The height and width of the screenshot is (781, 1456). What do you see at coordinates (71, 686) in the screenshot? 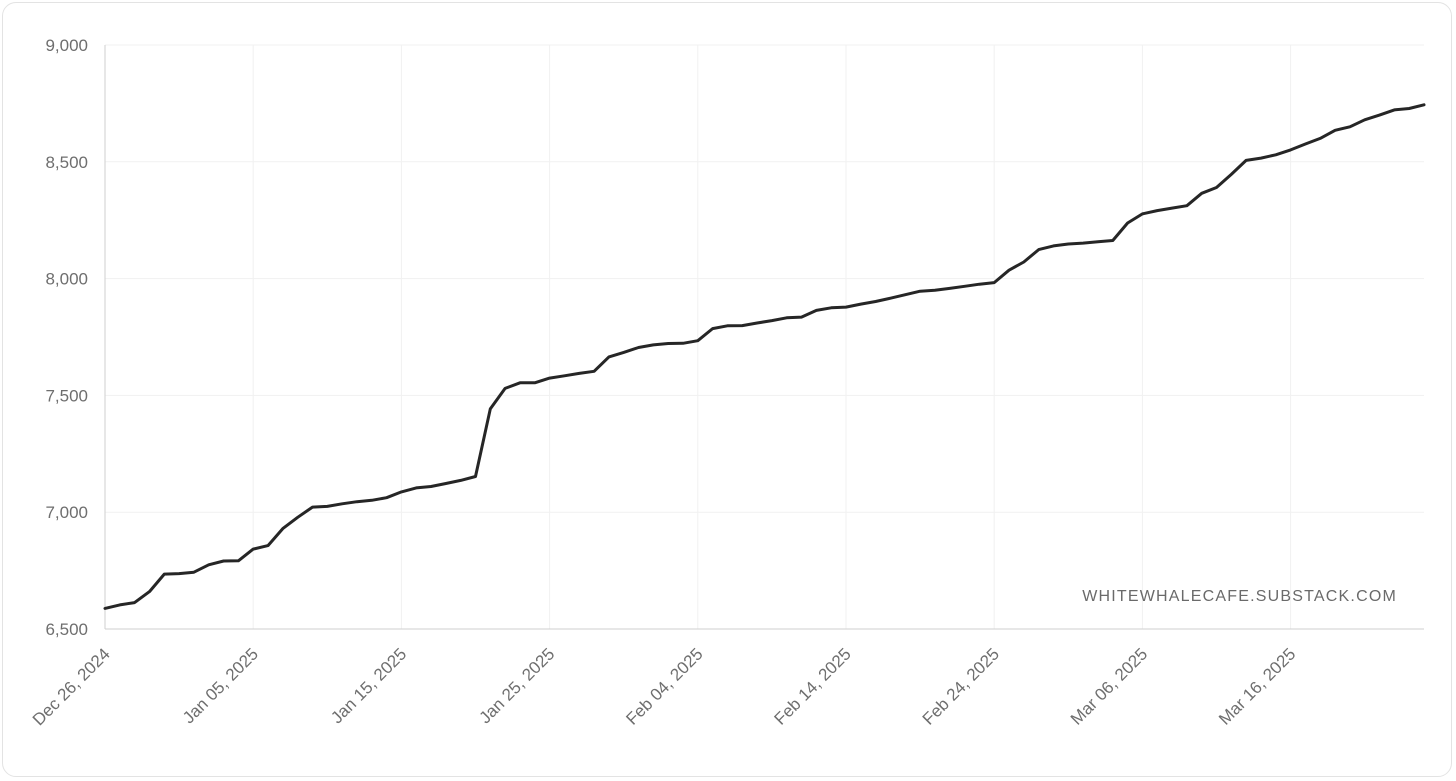
I see `x-tick-label: Dec 26, 2024` at bounding box center [71, 686].